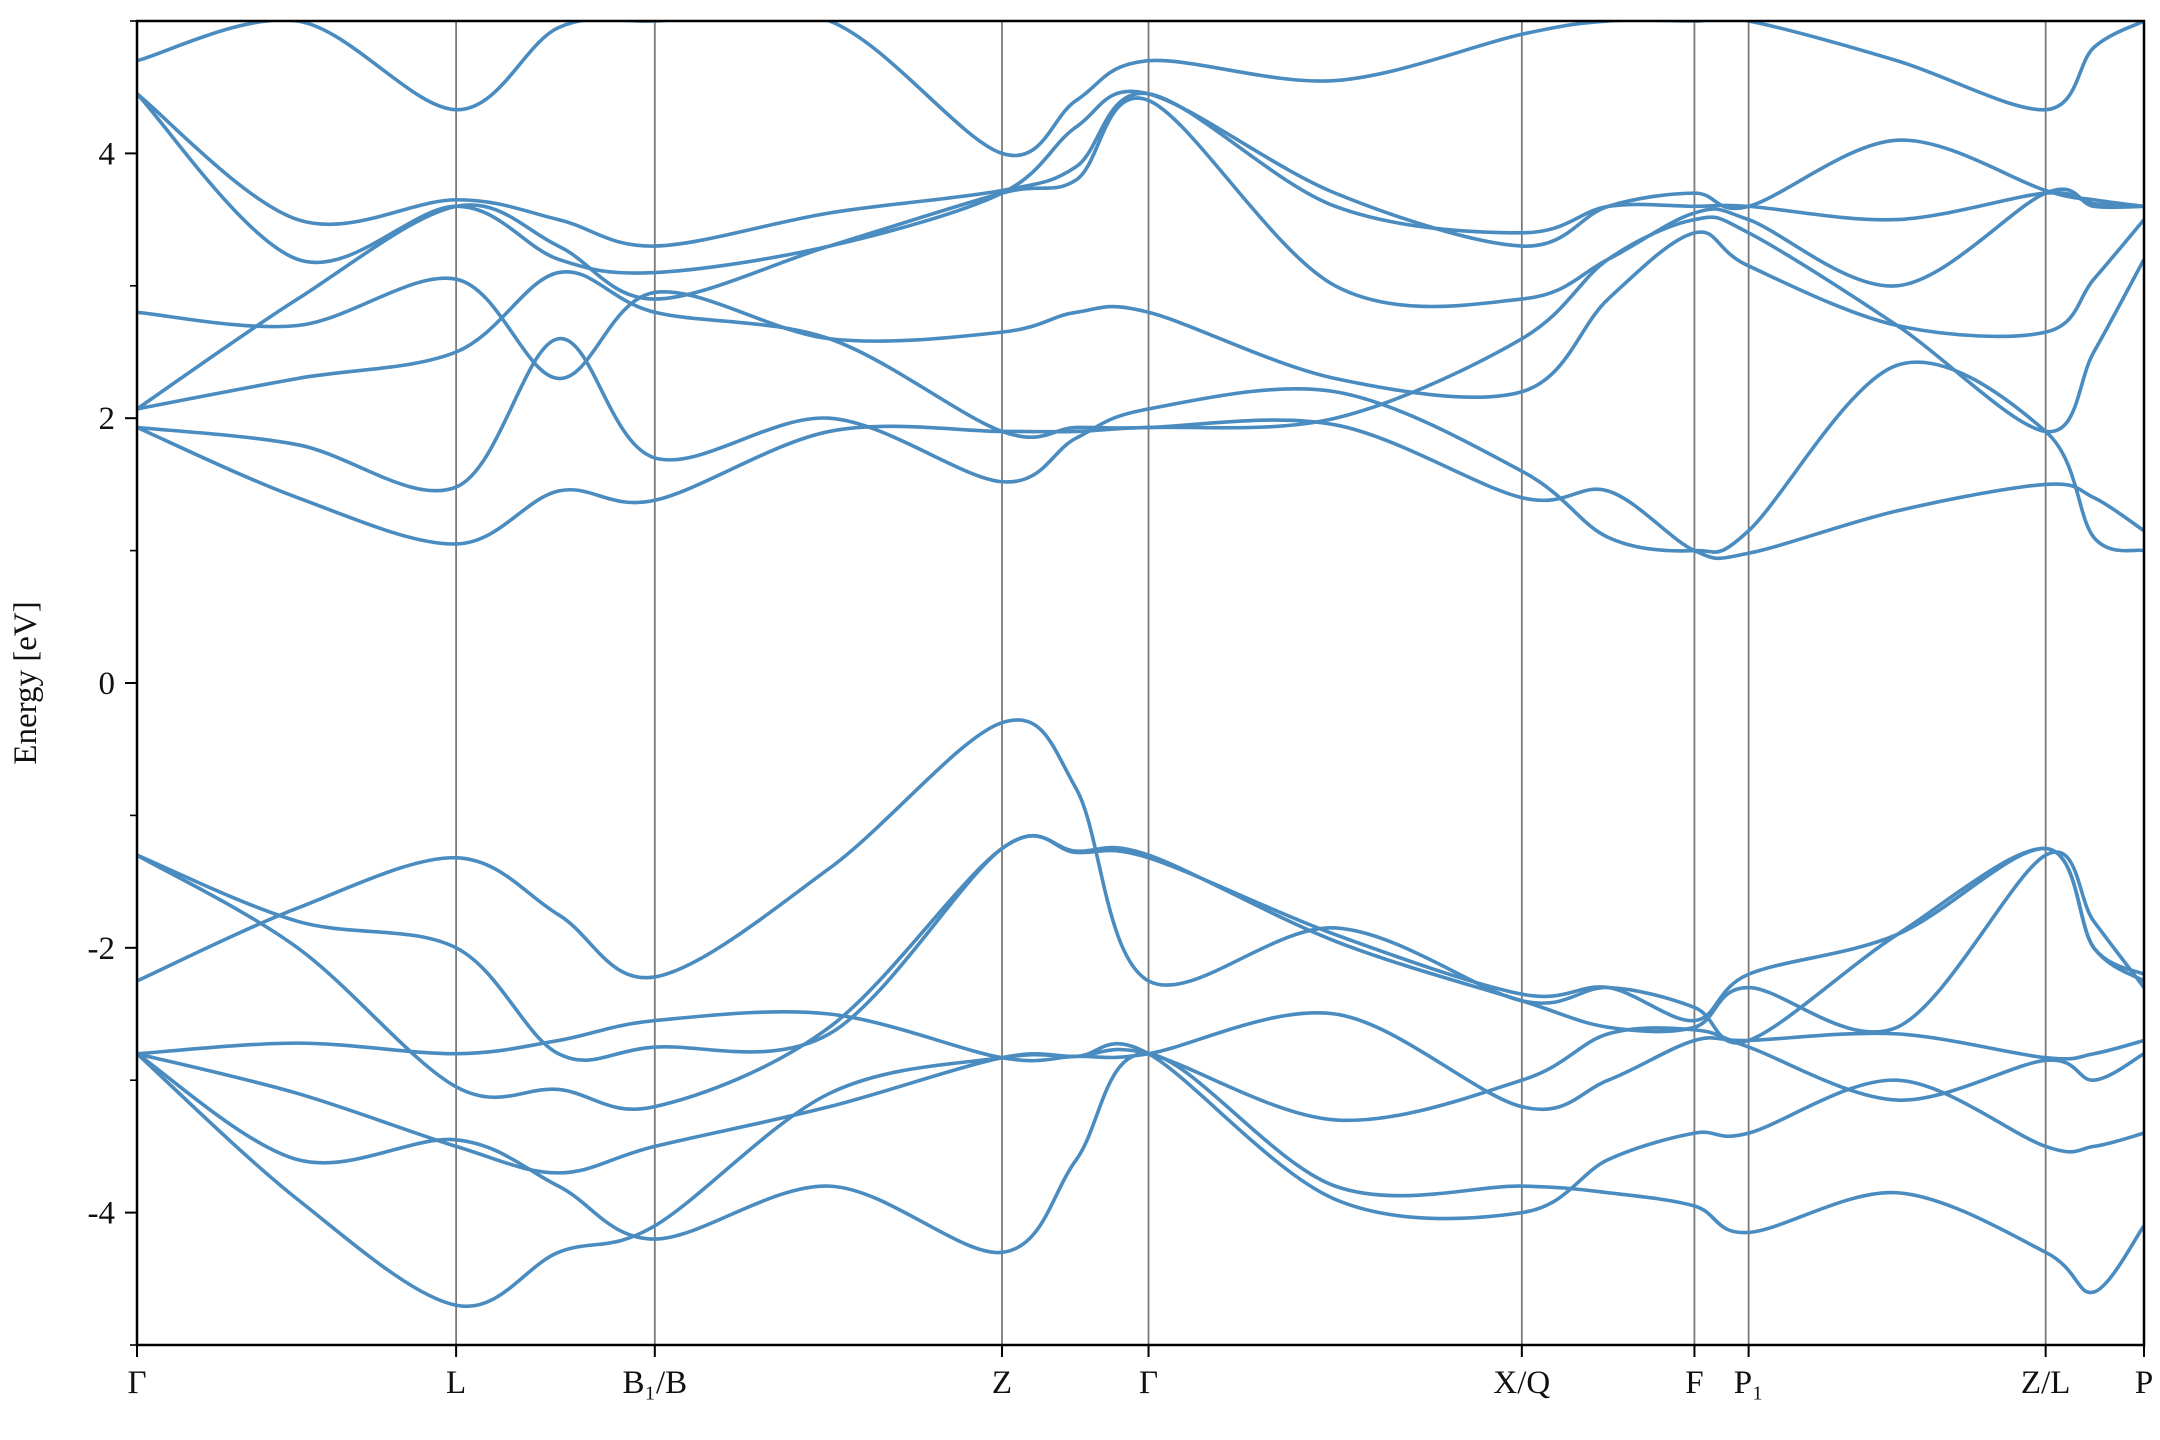  Describe the element at coordinates (26, 682) in the screenshot. I see `y-axis-label: Energy [eV]` at that location.